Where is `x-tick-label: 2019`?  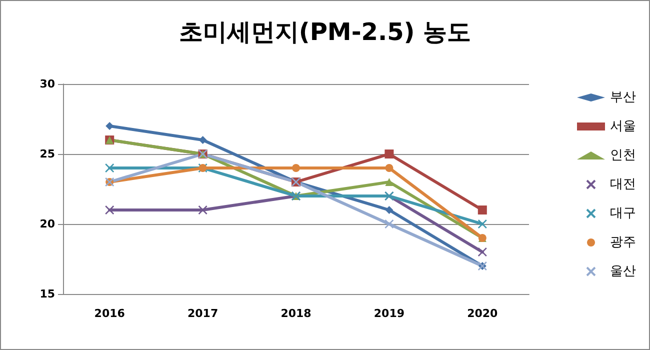 x-tick-label: 2019 is located at coordinates (389, 313).